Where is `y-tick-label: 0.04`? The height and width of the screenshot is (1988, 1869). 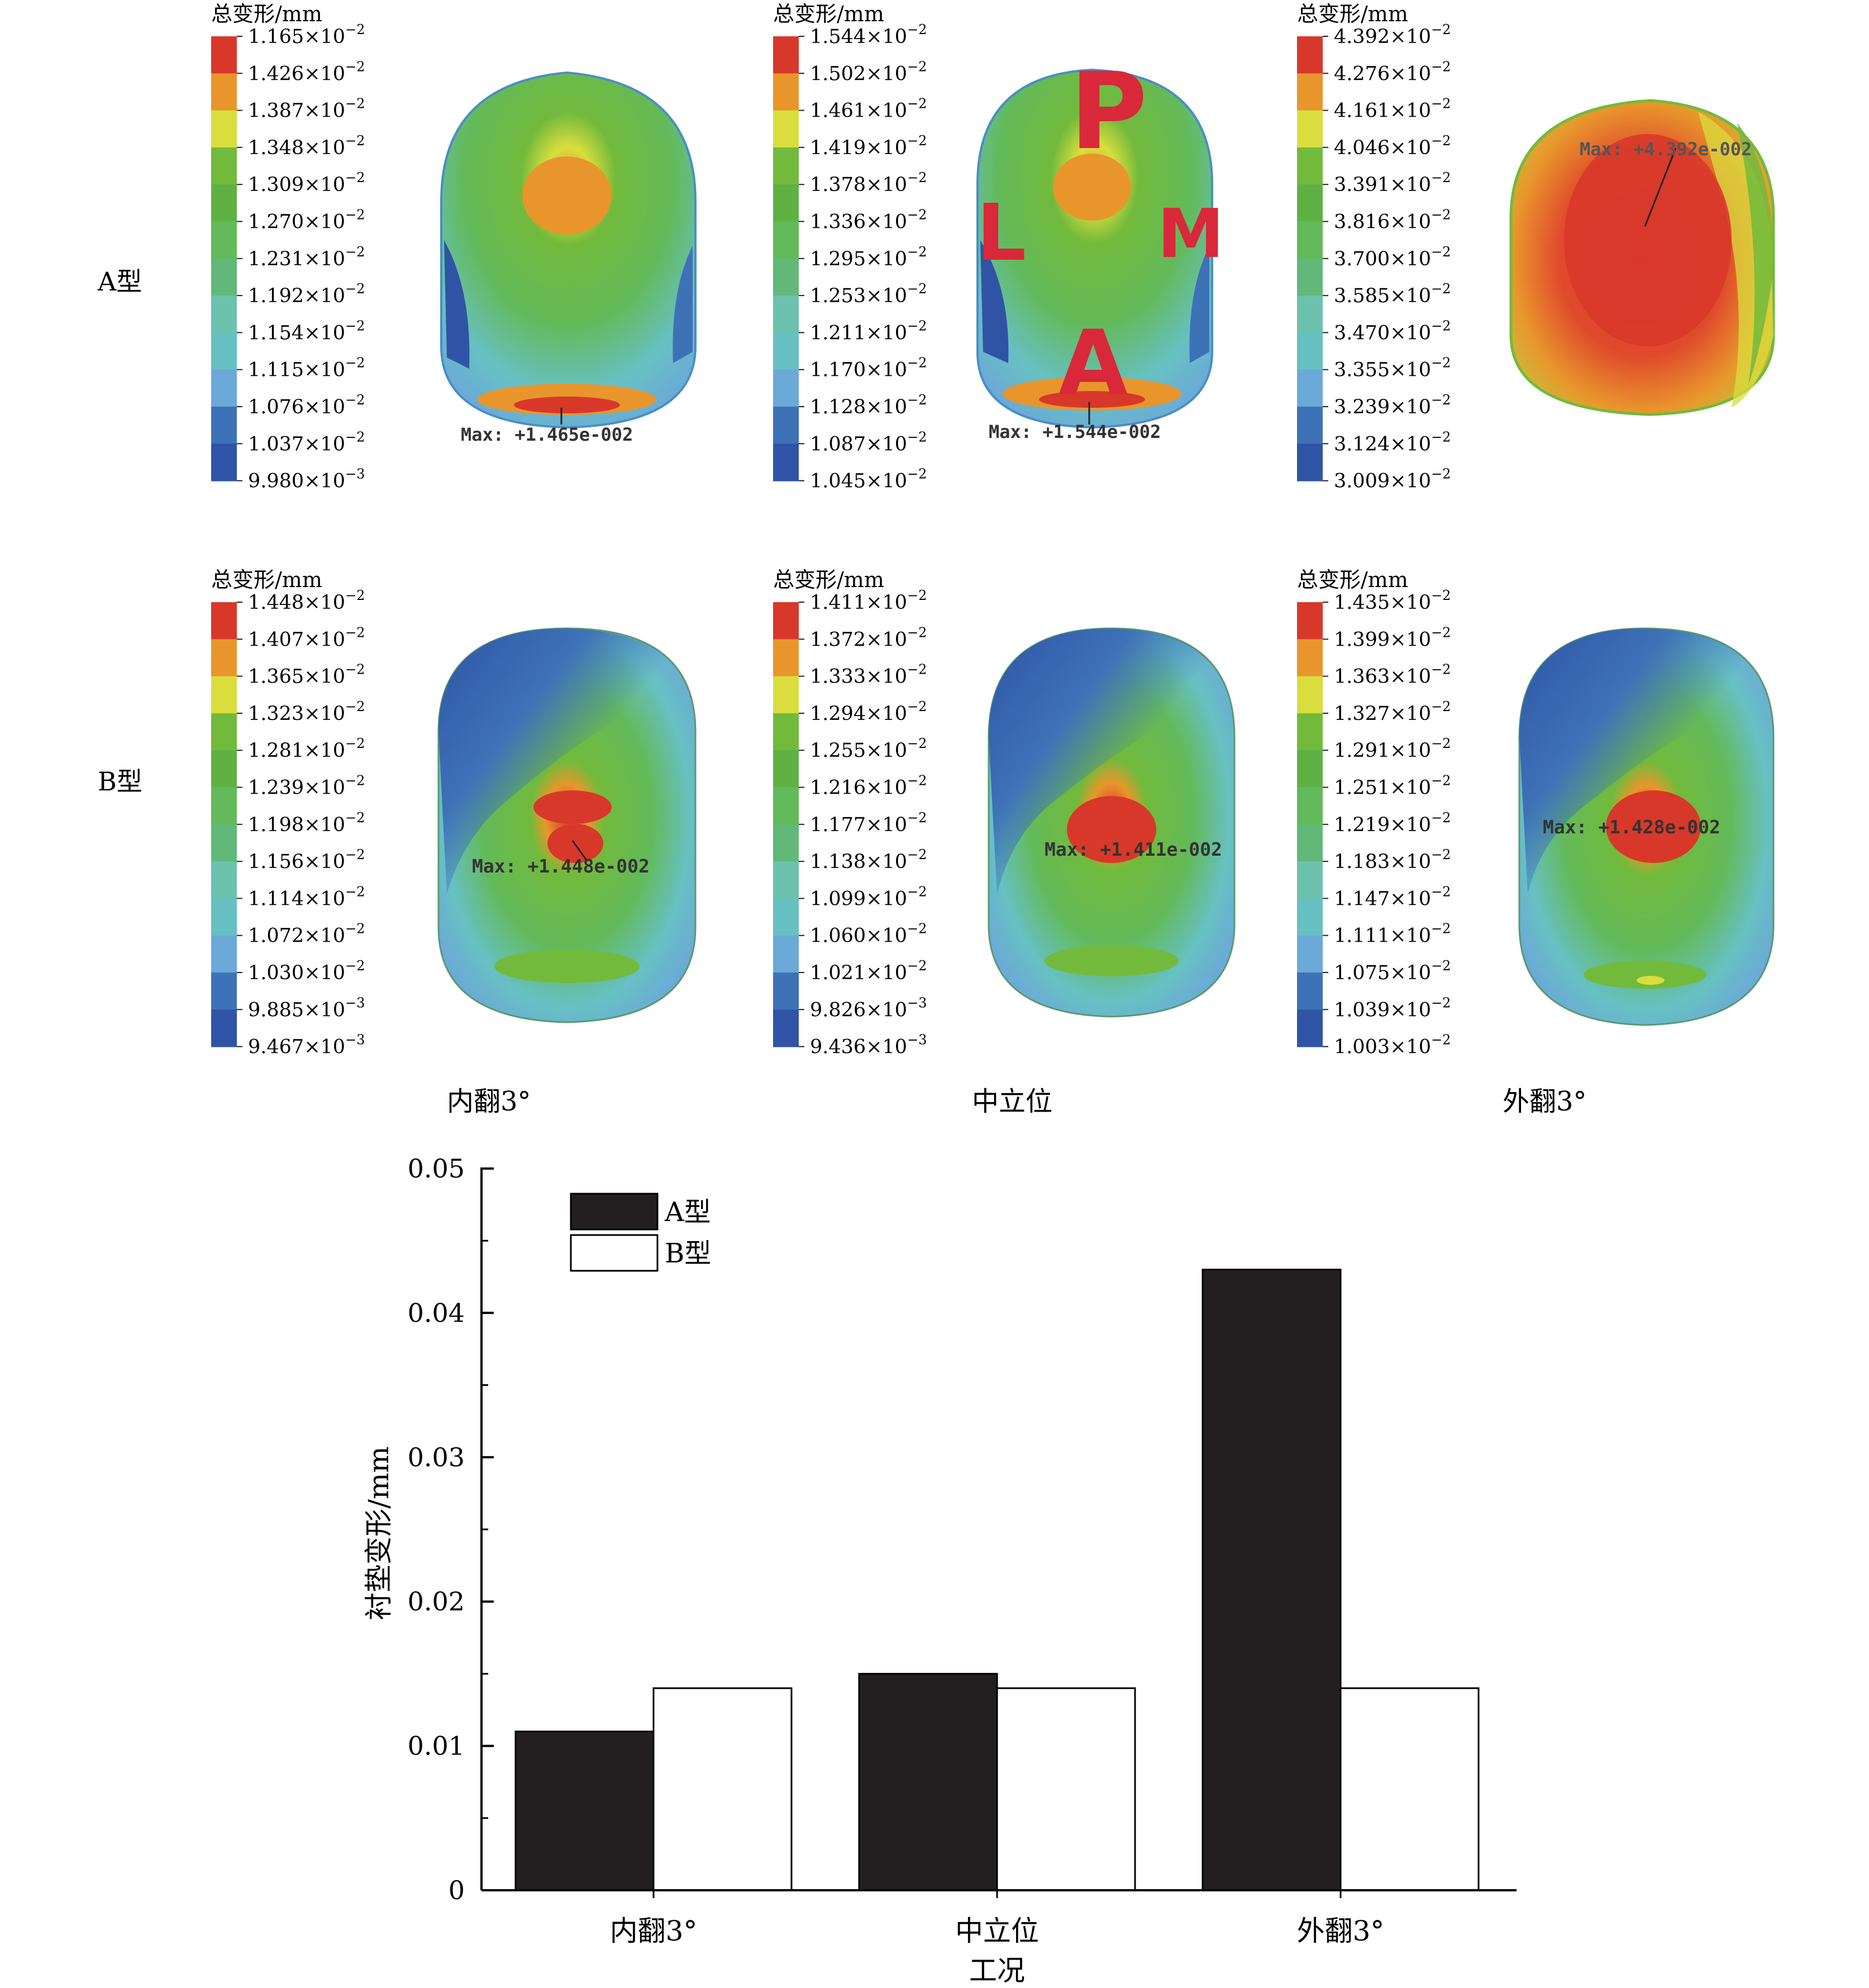 y-tick-label: 0.04 is located at coordinates (436, 1313).